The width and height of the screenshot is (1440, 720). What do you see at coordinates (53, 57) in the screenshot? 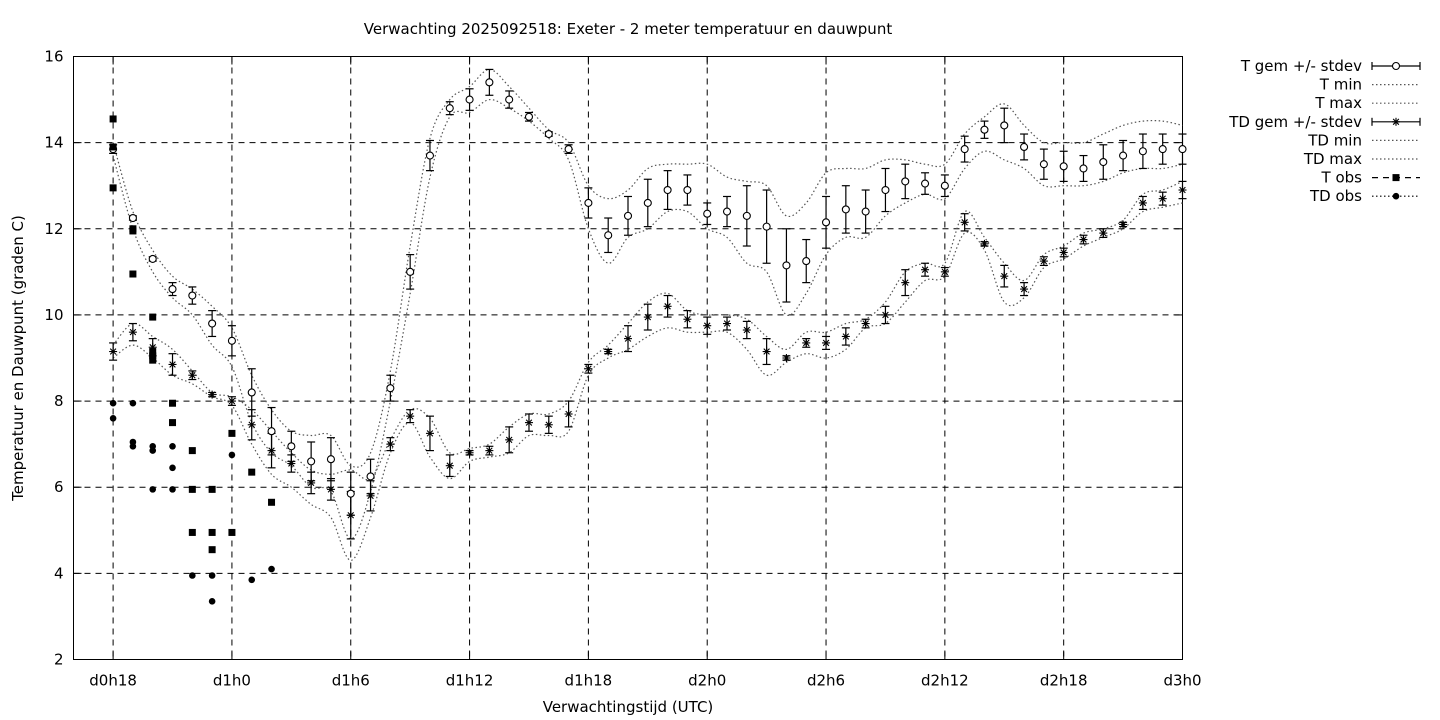
I see `y-tick-label: 16` at bounding box center [53, 57].